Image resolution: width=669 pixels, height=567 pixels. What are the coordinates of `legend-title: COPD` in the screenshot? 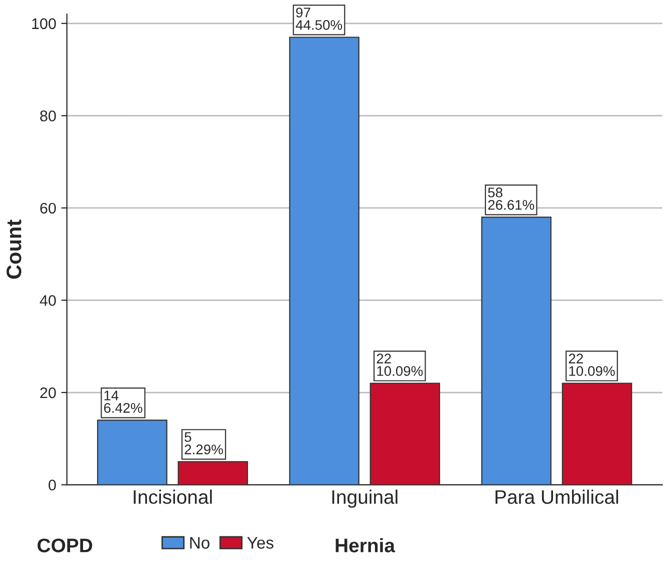 It's located at (65, 545).